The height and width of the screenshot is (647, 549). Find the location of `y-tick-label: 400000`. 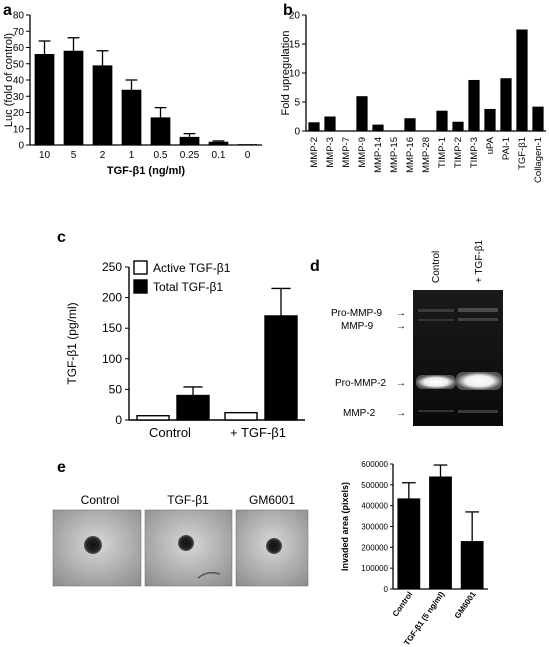

y-tick-label: 400000 is located at coordinates (374, 506).